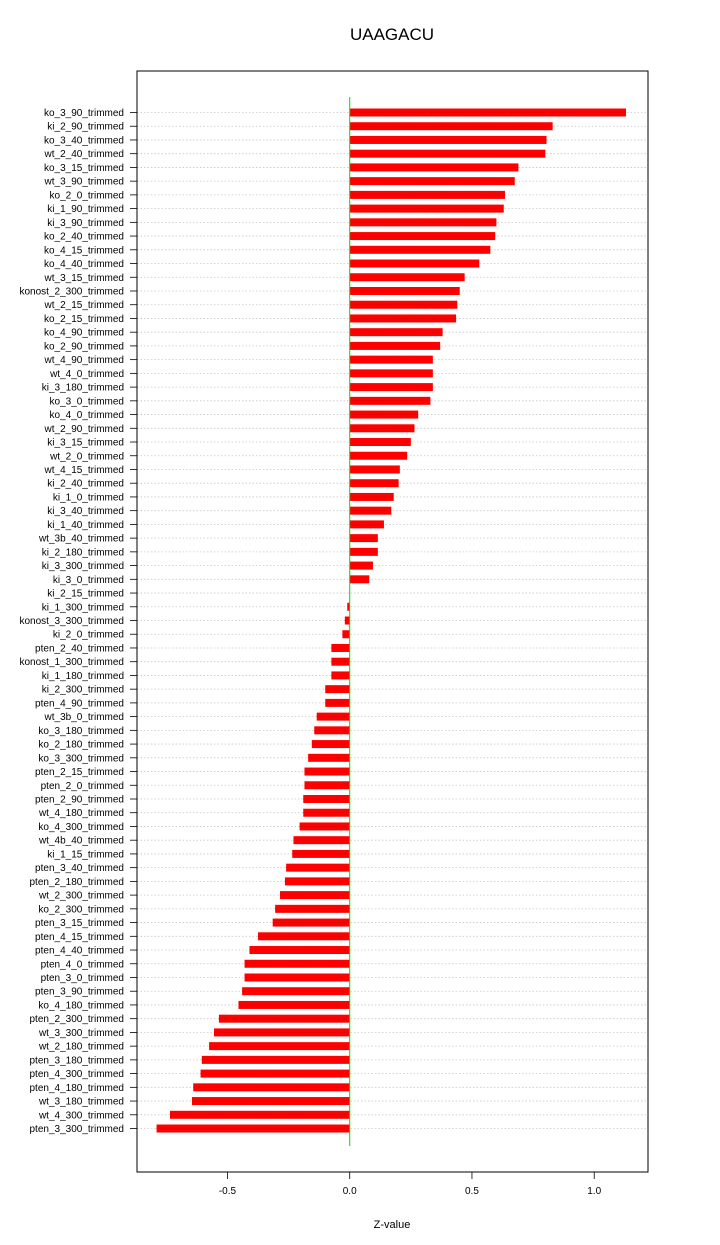  What do you see at coordinates (407, 277) in the screenshot?
I see `bar-wt_3_15_trimmed` at bounding box center [407, 277].